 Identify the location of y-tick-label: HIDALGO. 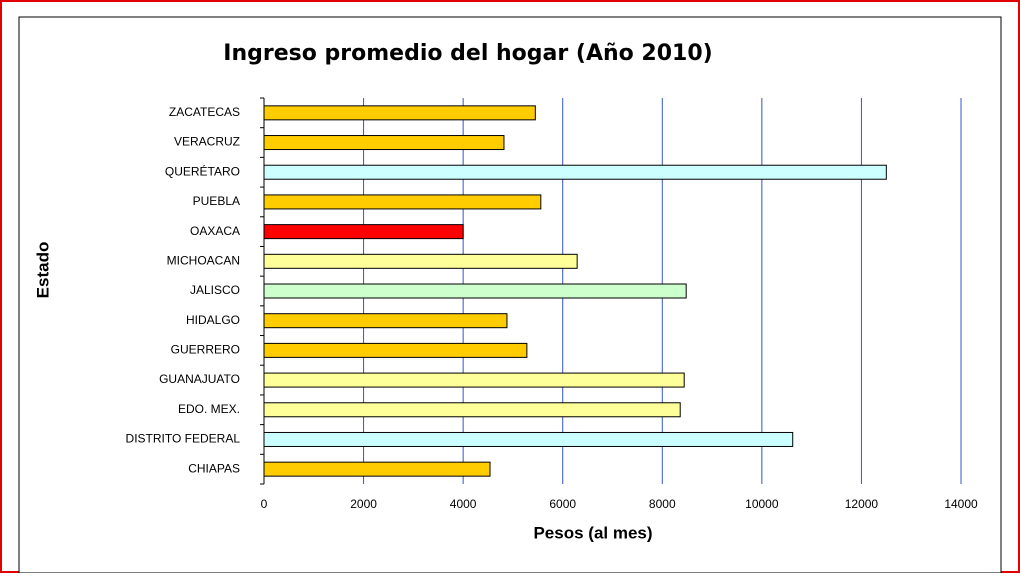
(213, 320).